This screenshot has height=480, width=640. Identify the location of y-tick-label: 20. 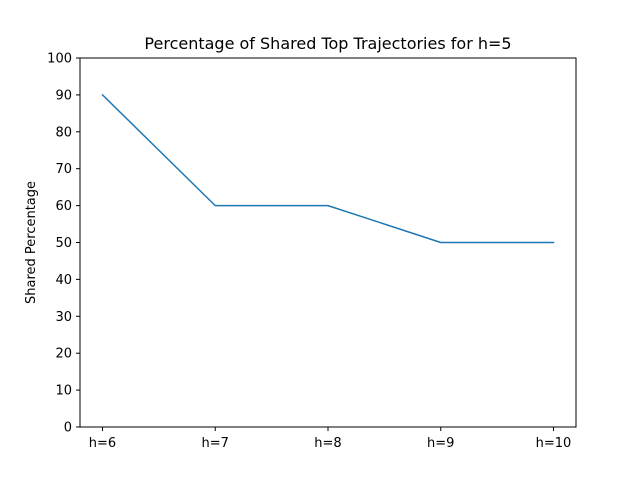
(63, 354).